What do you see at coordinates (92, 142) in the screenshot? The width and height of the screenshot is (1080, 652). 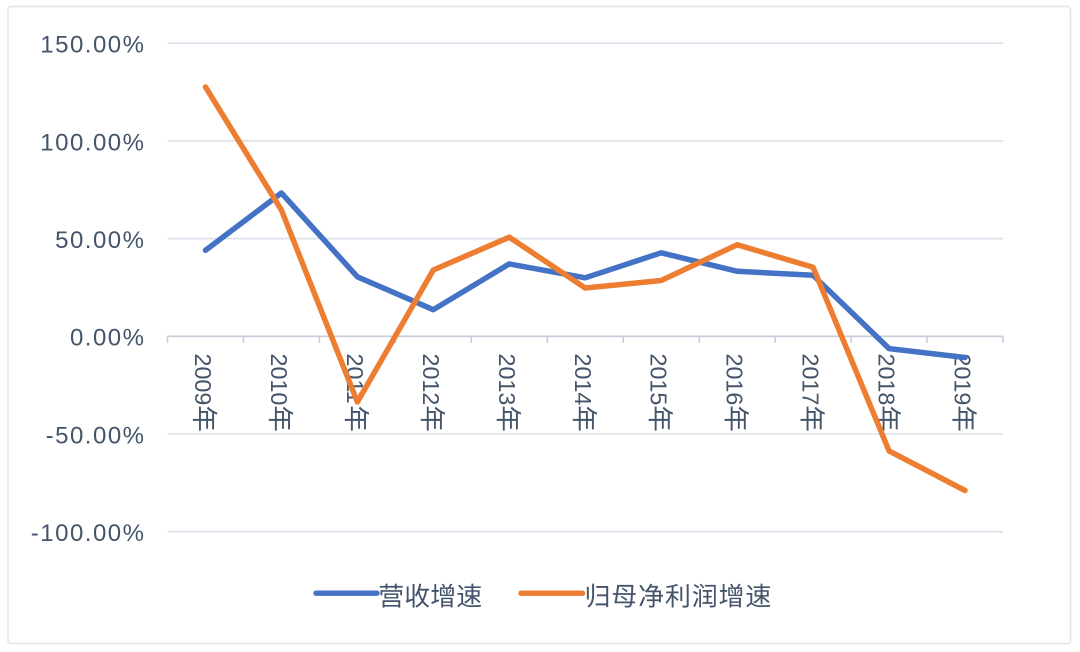 I see `svg-text: 100.00%` at bounding box center [92, 142].